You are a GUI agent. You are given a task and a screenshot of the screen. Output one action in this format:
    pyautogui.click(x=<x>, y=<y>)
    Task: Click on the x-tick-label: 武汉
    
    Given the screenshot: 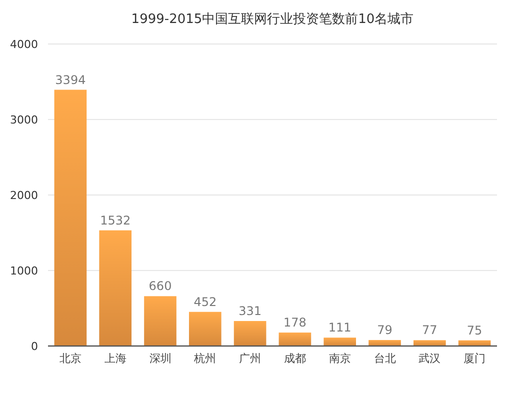 What is the action you would take?
    pyautogui.click(x=429, y=358)
    